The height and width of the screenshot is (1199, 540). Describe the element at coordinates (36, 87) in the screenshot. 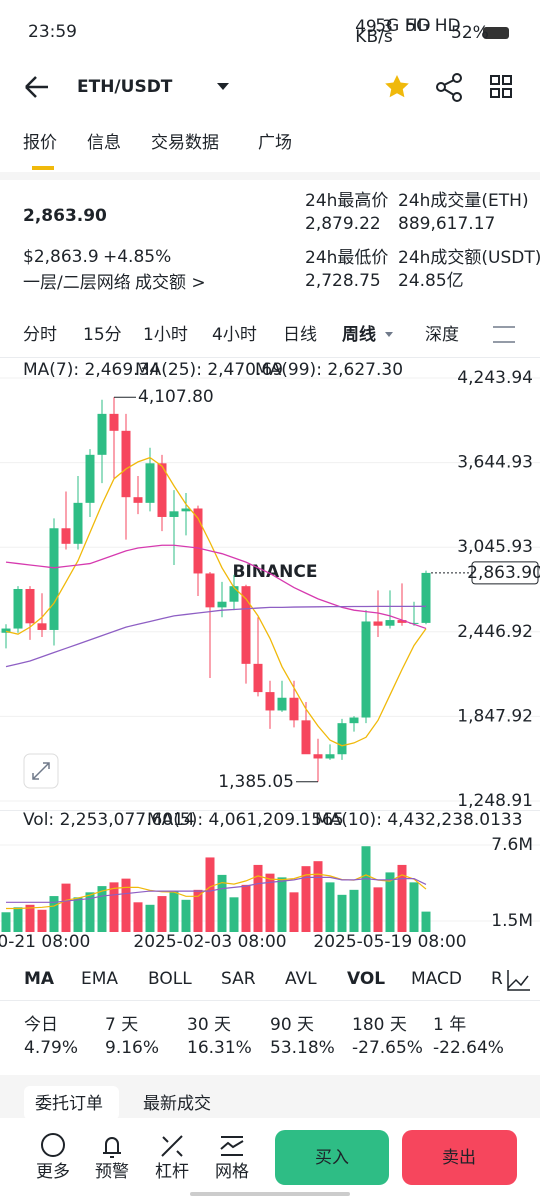

I see `back-icon` at that location.